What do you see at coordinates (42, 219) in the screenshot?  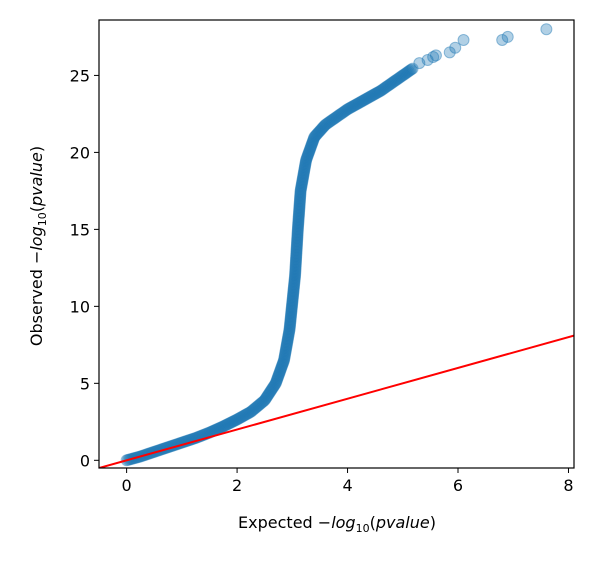 I see `y-axis-label-sub: 10` at bounding box center [42, 219].